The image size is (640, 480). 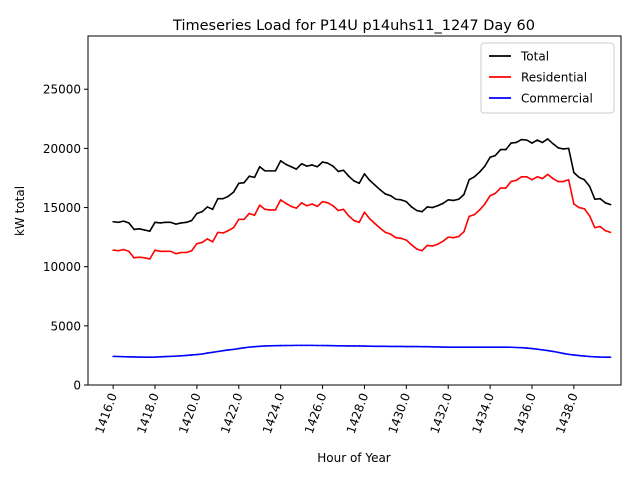 What do you see at coordinates (362, 216) in the screenshot?
I see `series-residential` at bounding box center [362, 216].